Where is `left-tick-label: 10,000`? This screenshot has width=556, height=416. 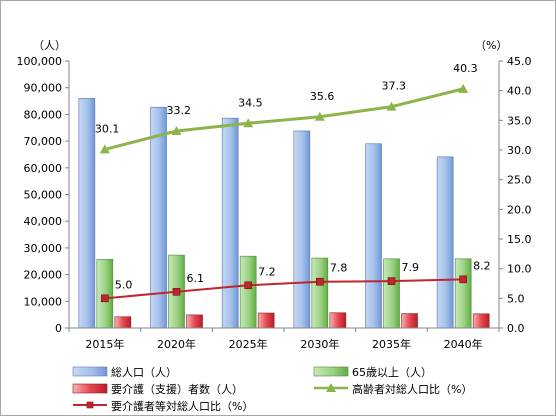 left-tick-label: 10,000 is located at coordinates (43, 301).